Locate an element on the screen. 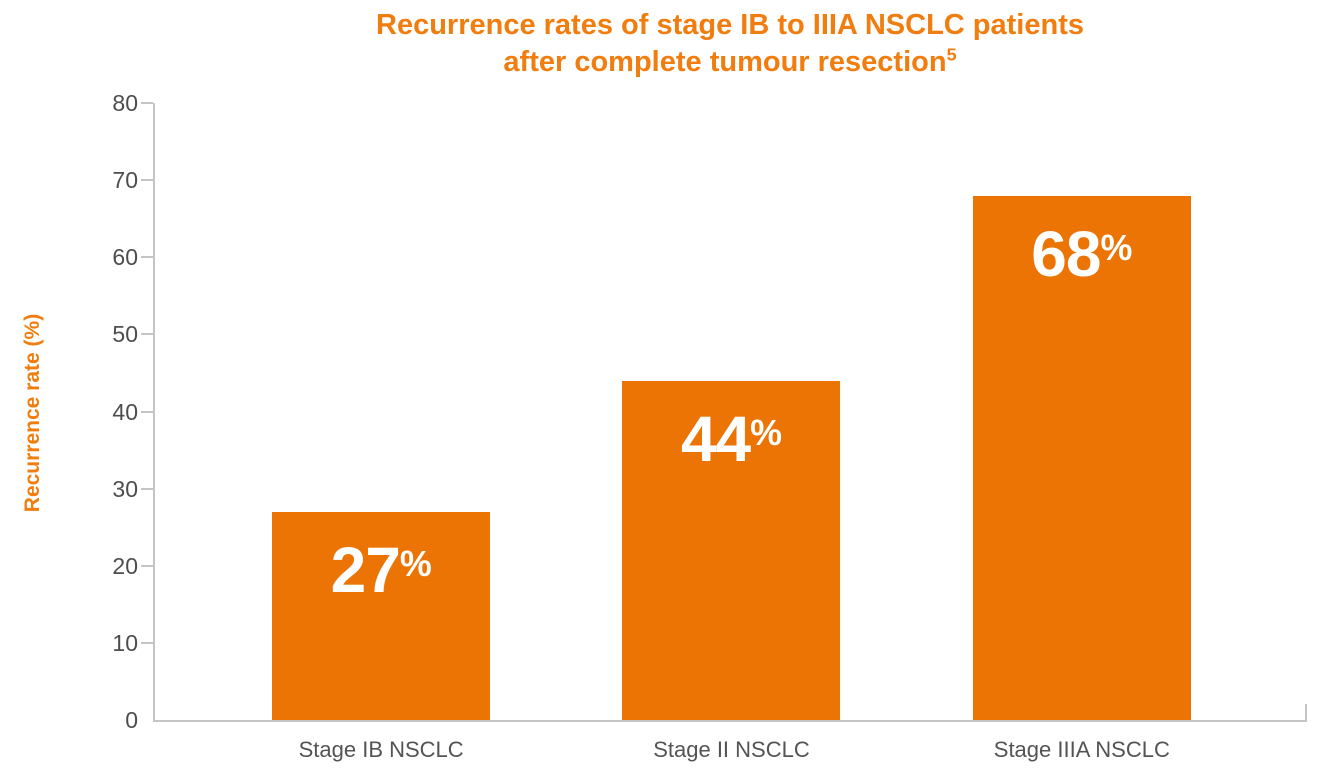 Image resolution: width=1326 pixels, height=780 pixels. y-tick-label: 70 is located at coordinates (125, 180).